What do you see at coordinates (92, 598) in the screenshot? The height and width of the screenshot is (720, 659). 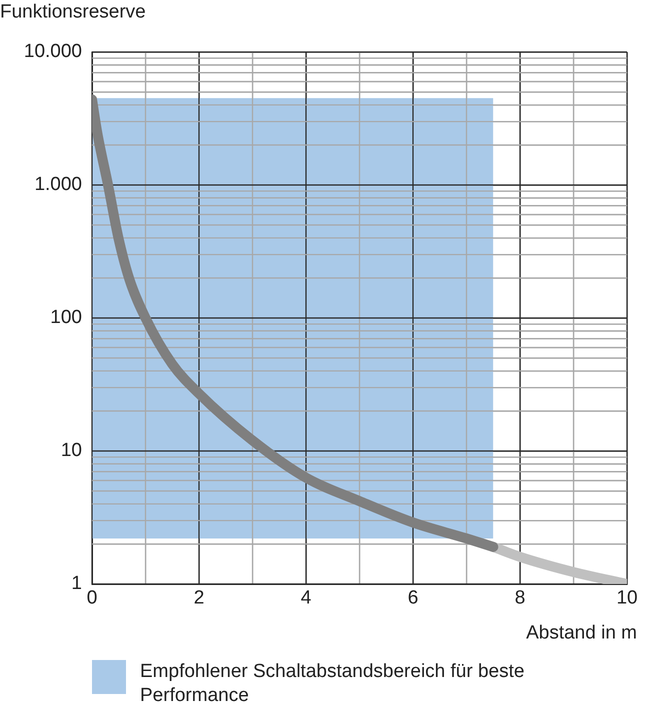 I see `x-tick-label: 0` at bounding box center [92, 598].